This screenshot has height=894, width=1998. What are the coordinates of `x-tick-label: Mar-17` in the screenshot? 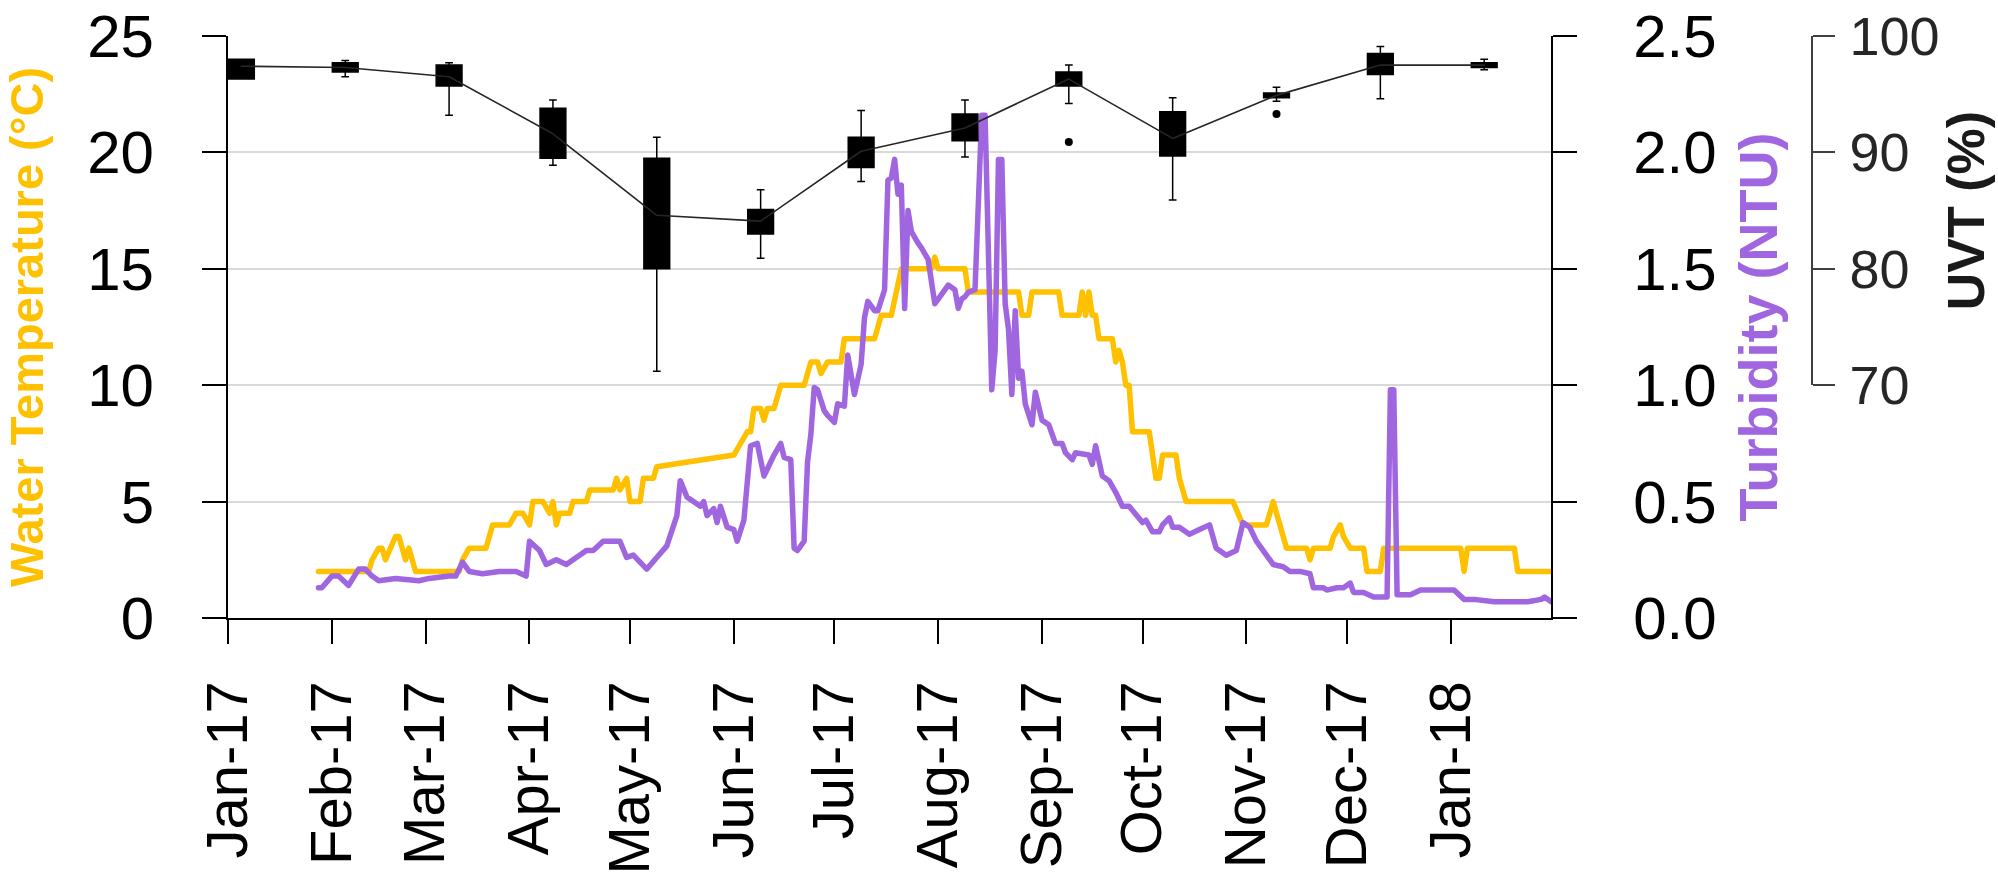 It's located at (424, 773).